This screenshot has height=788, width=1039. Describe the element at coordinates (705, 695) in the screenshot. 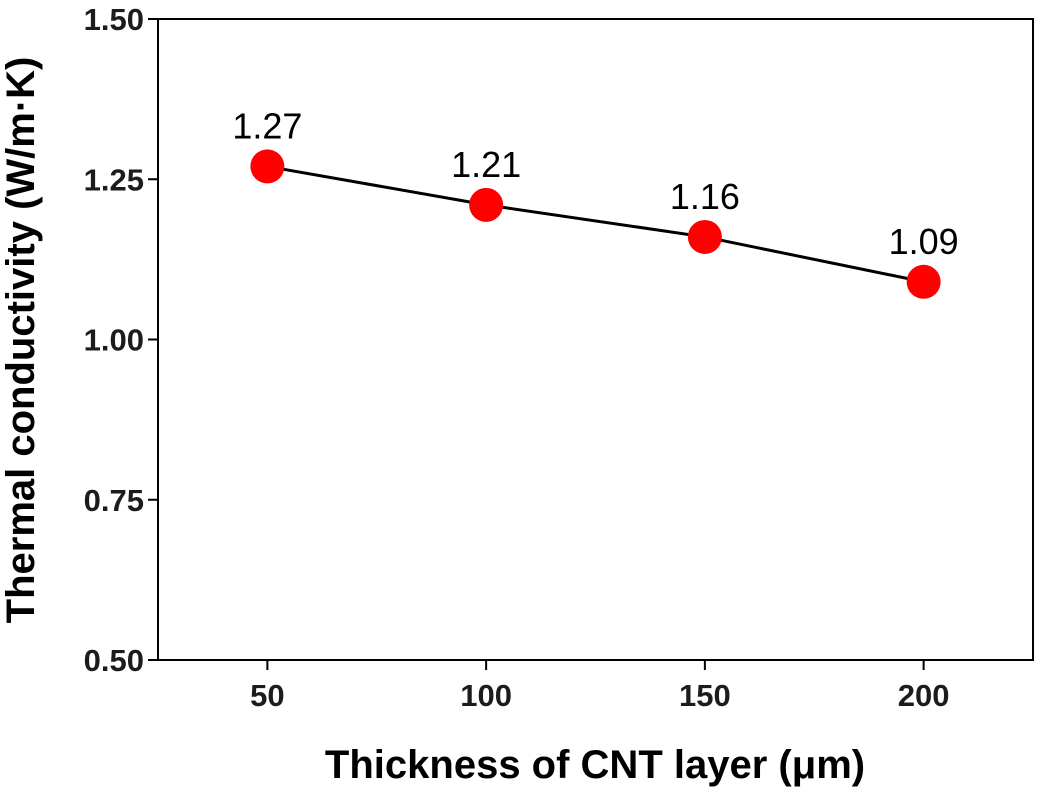

I see `x-tick-label: 150` at that location.